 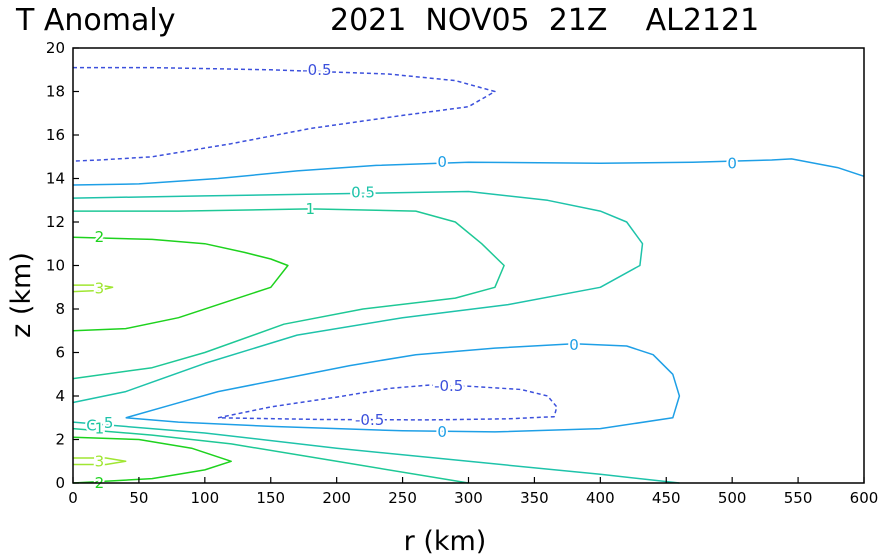 I want to click on y-tick-label-3: 6, so click(x=60, y=353).